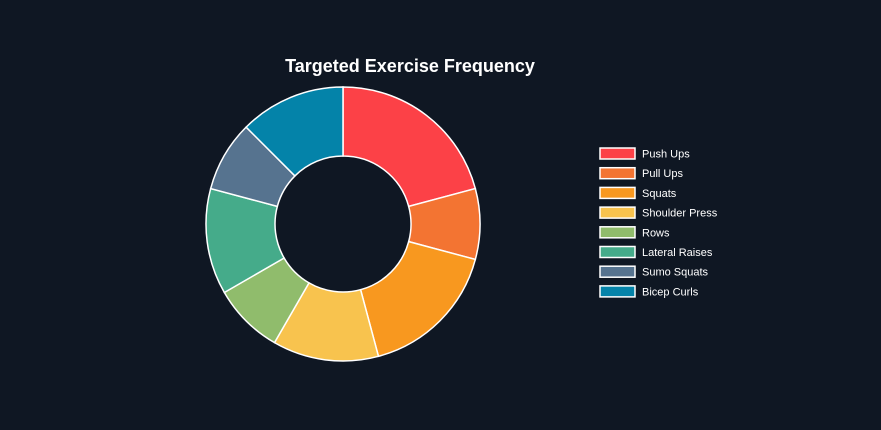 The height and width of the screenshot is (430, 881). I want to click on legend-swatch-pull-ups, so click(617, 173).